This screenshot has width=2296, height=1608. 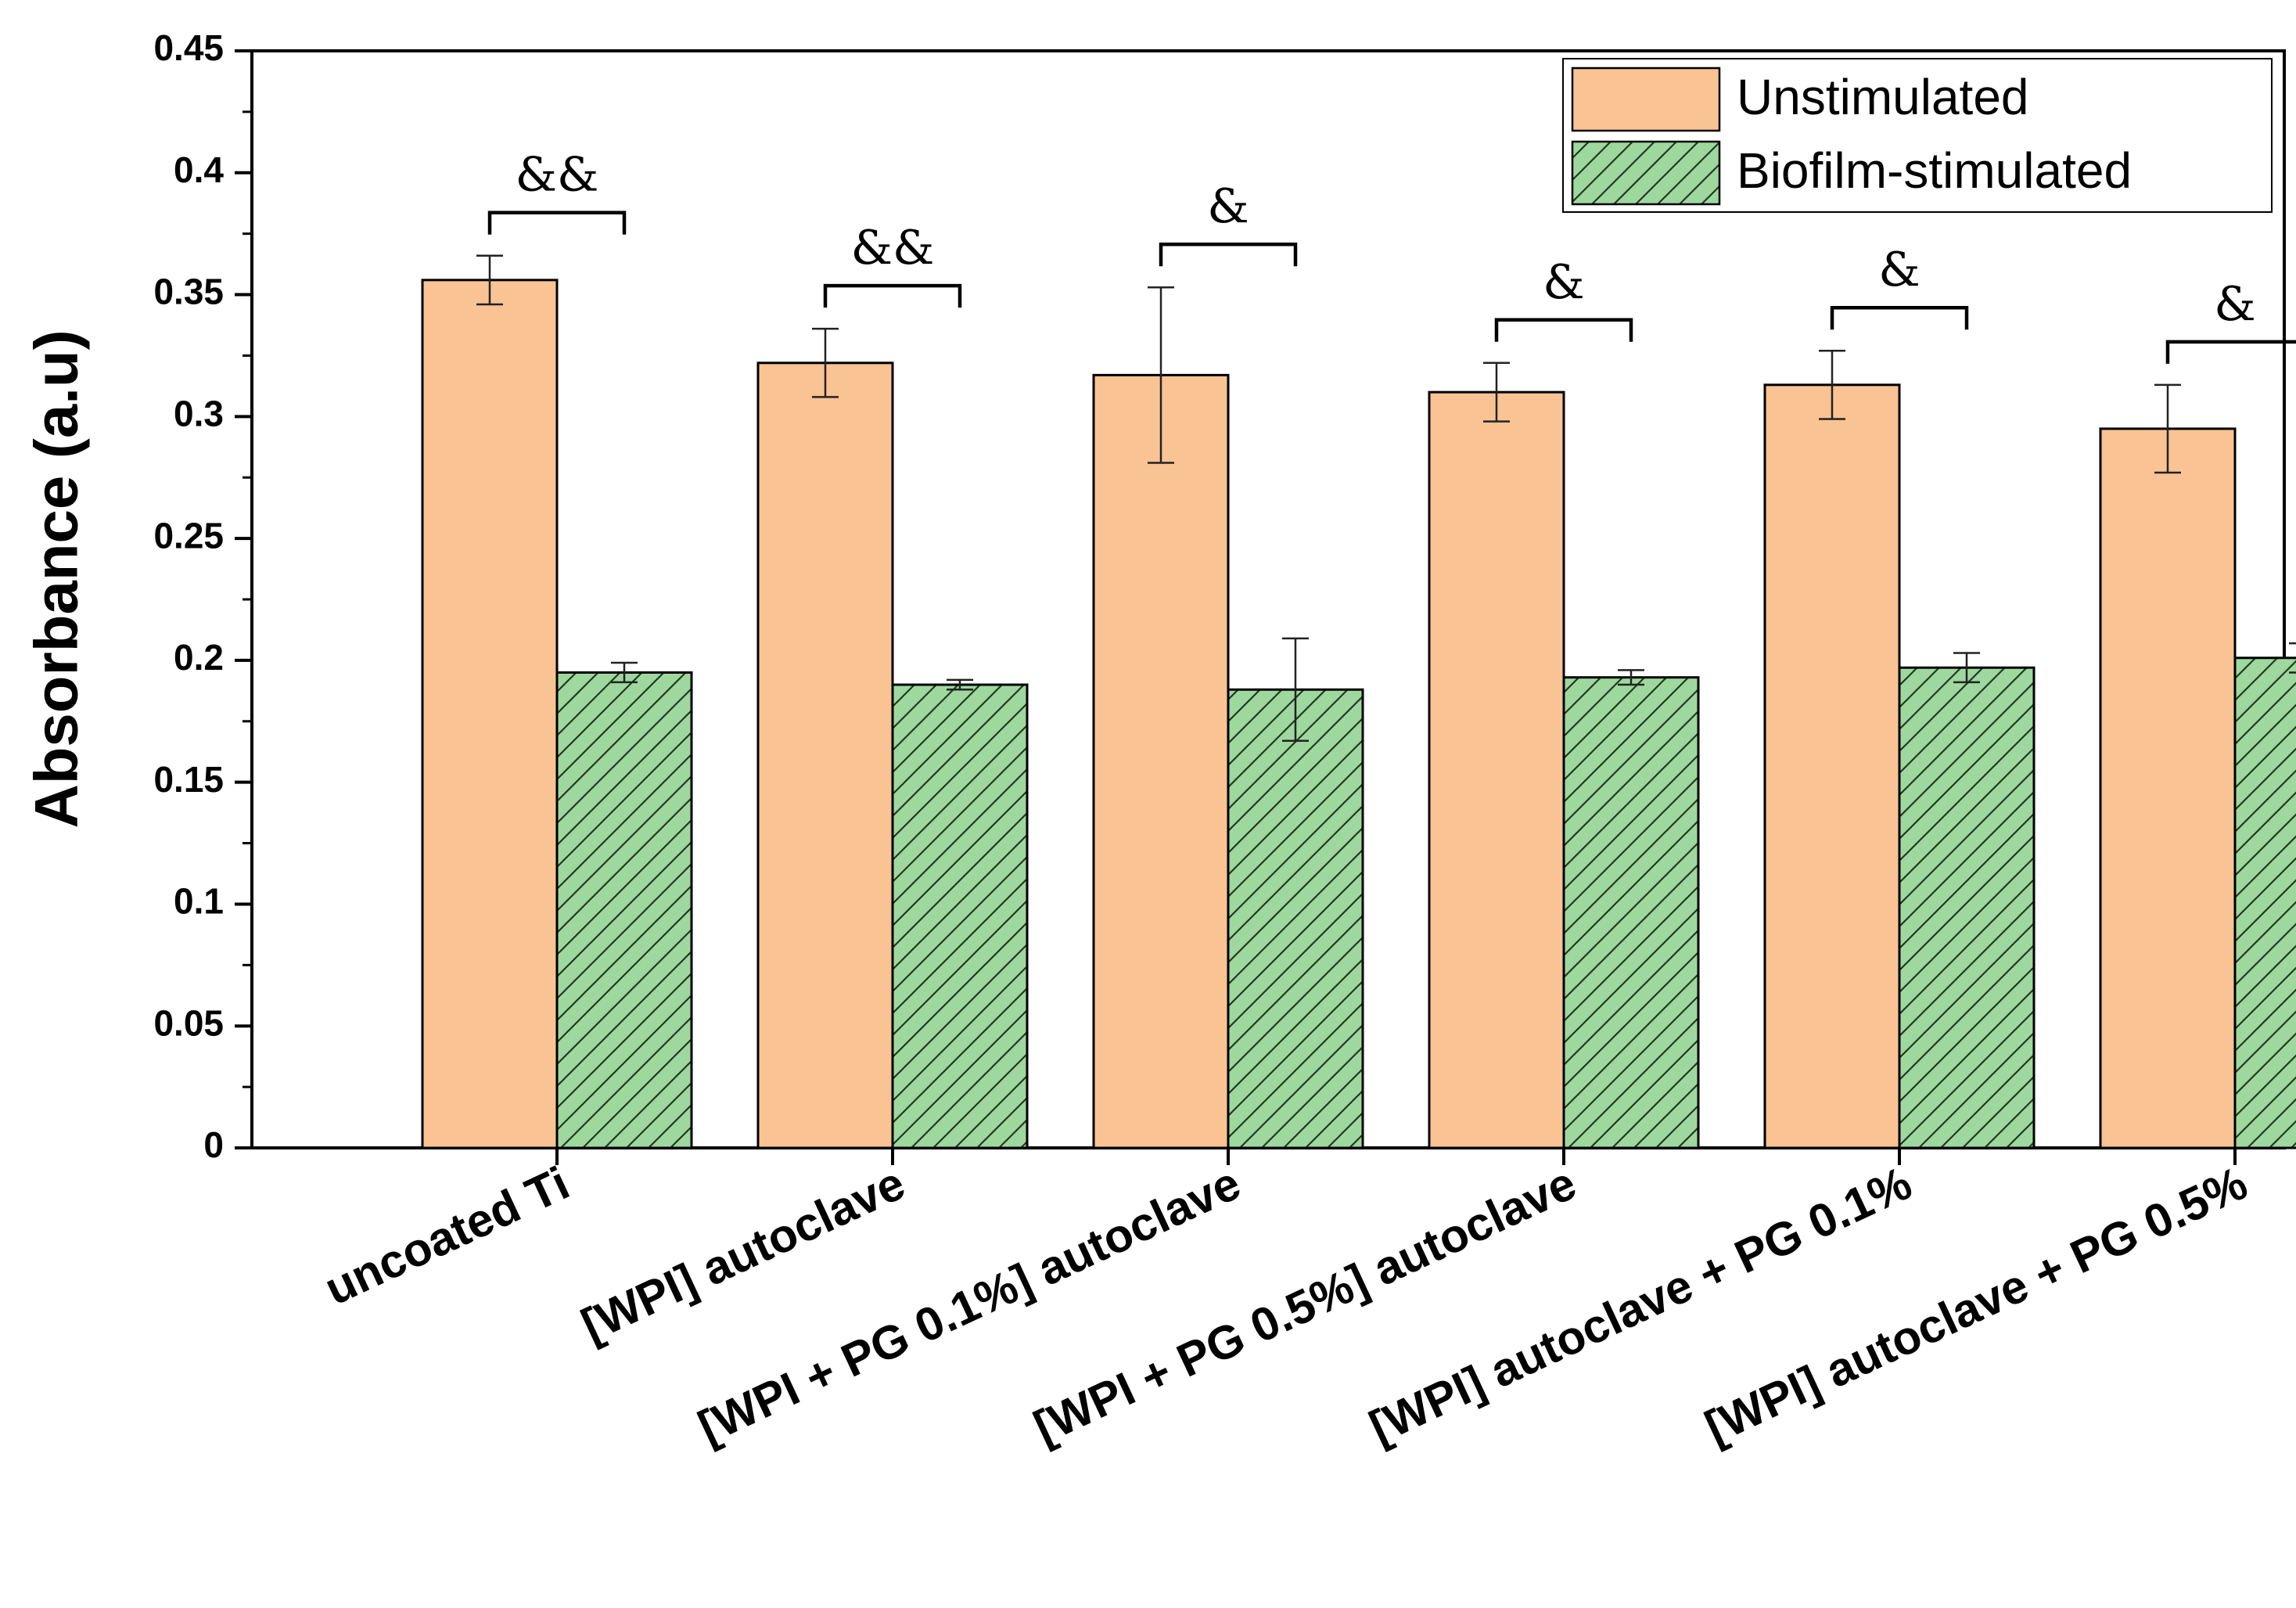 What do you see at coordinates (970, 1305) in the screenshot?
I see `x-category-label: [WPI + PG 0.1%] autoclave` at bounding box center [970, 1305].